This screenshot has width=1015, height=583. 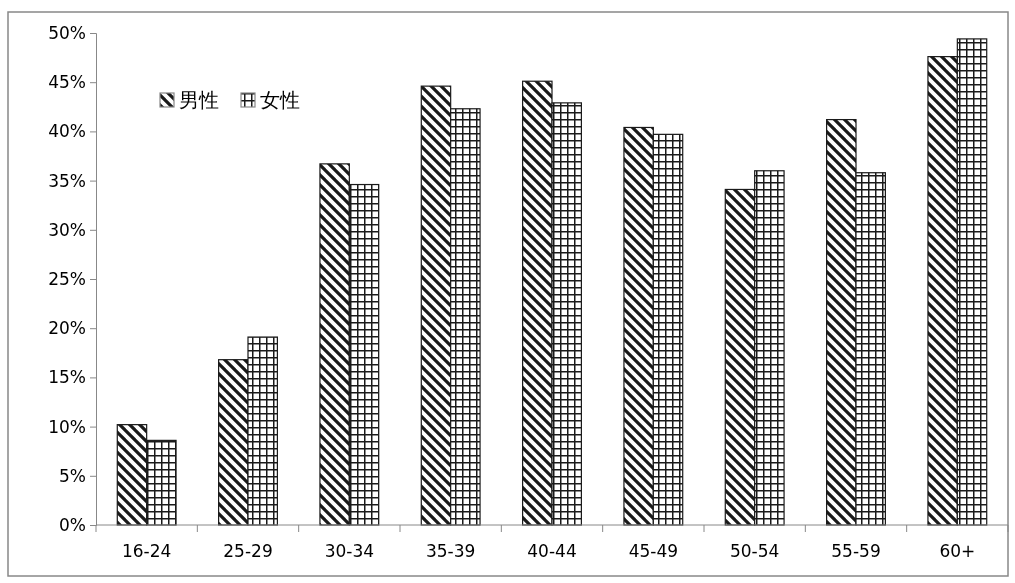 I want to click on y-tick-label: 25%, so click(x=67, y=278).